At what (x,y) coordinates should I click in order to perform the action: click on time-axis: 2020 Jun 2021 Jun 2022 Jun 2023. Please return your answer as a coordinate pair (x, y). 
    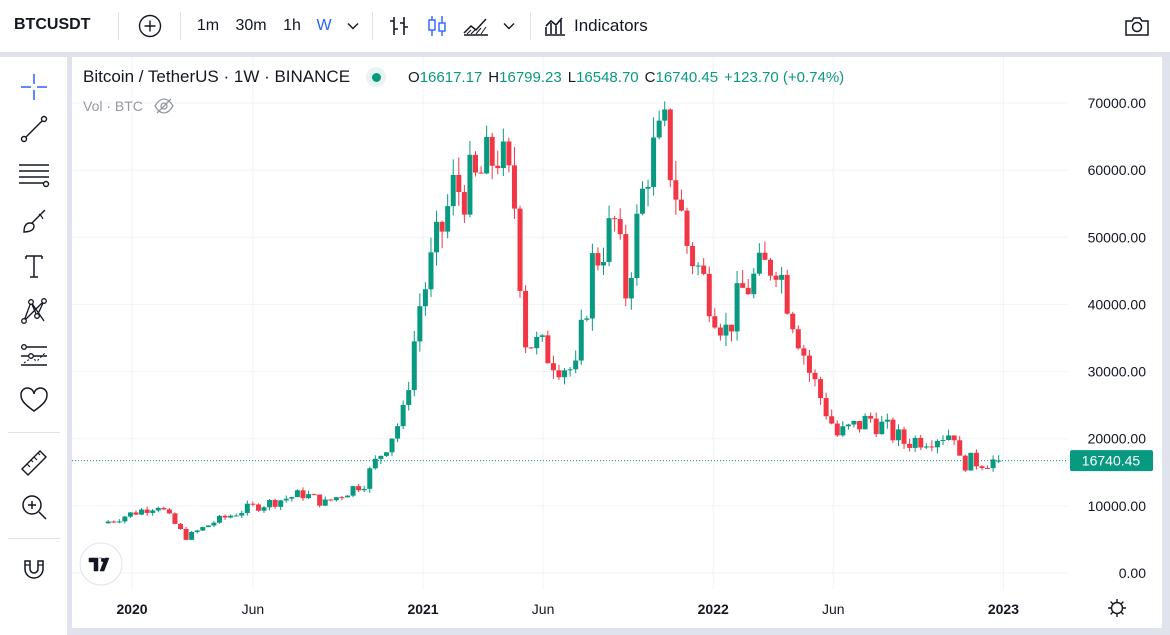
    Looking at the image, I should click on (567, 609).